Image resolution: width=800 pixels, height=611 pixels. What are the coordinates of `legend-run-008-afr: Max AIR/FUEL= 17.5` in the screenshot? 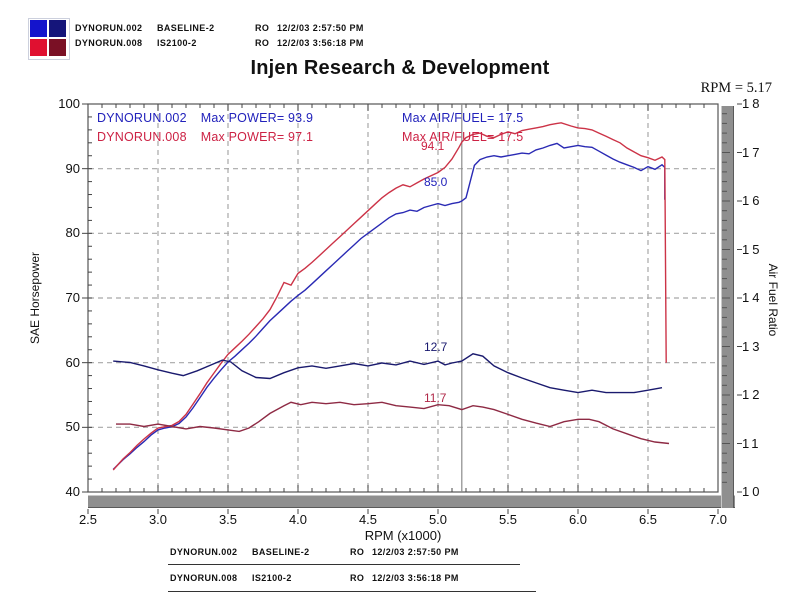 It's located at (462, 137).